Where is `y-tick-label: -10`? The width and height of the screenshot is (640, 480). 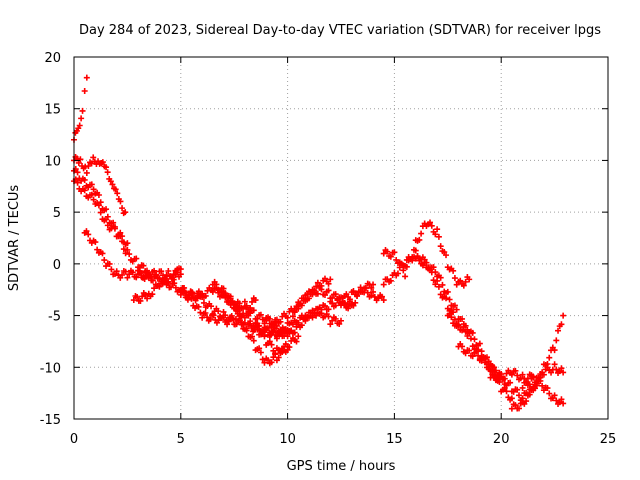 y-tick-label: -10 is located at coordinates (50, 368).